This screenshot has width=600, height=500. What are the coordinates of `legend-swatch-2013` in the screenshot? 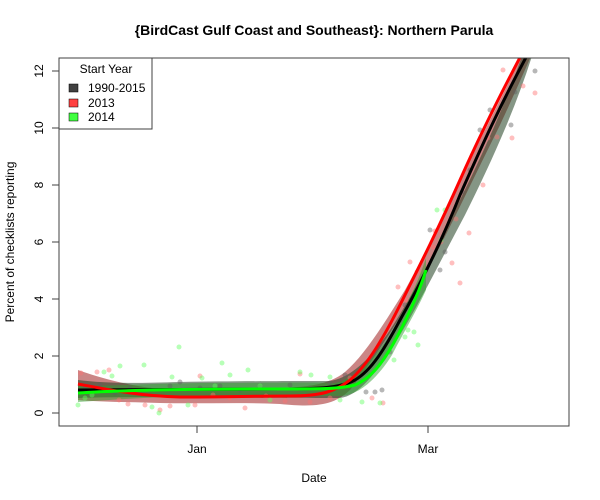 It's located at (73, 103).